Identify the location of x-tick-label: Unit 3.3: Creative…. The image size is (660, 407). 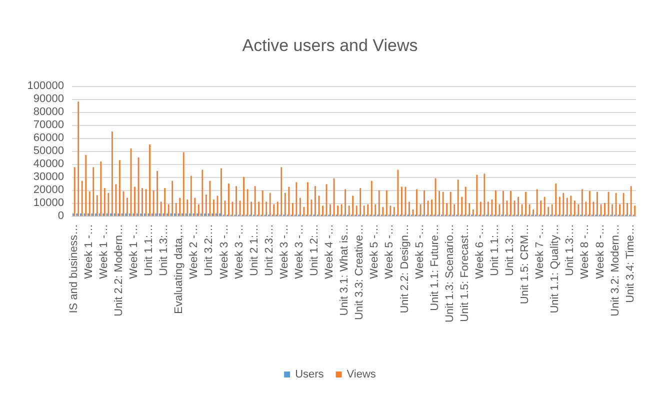
(360, 272).